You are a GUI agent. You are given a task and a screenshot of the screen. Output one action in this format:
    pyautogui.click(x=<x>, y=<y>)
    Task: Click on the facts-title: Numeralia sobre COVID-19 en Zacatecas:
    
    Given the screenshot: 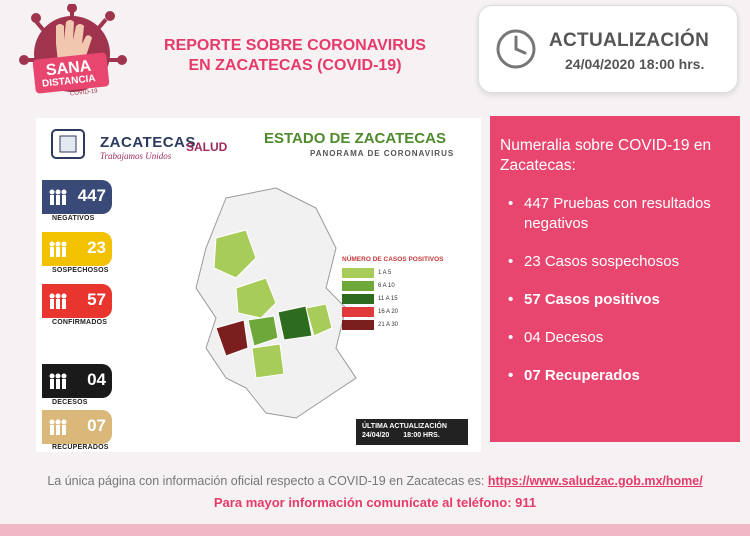 What is the action you would take?
    pyautogui.click(x=606, y=155)
    